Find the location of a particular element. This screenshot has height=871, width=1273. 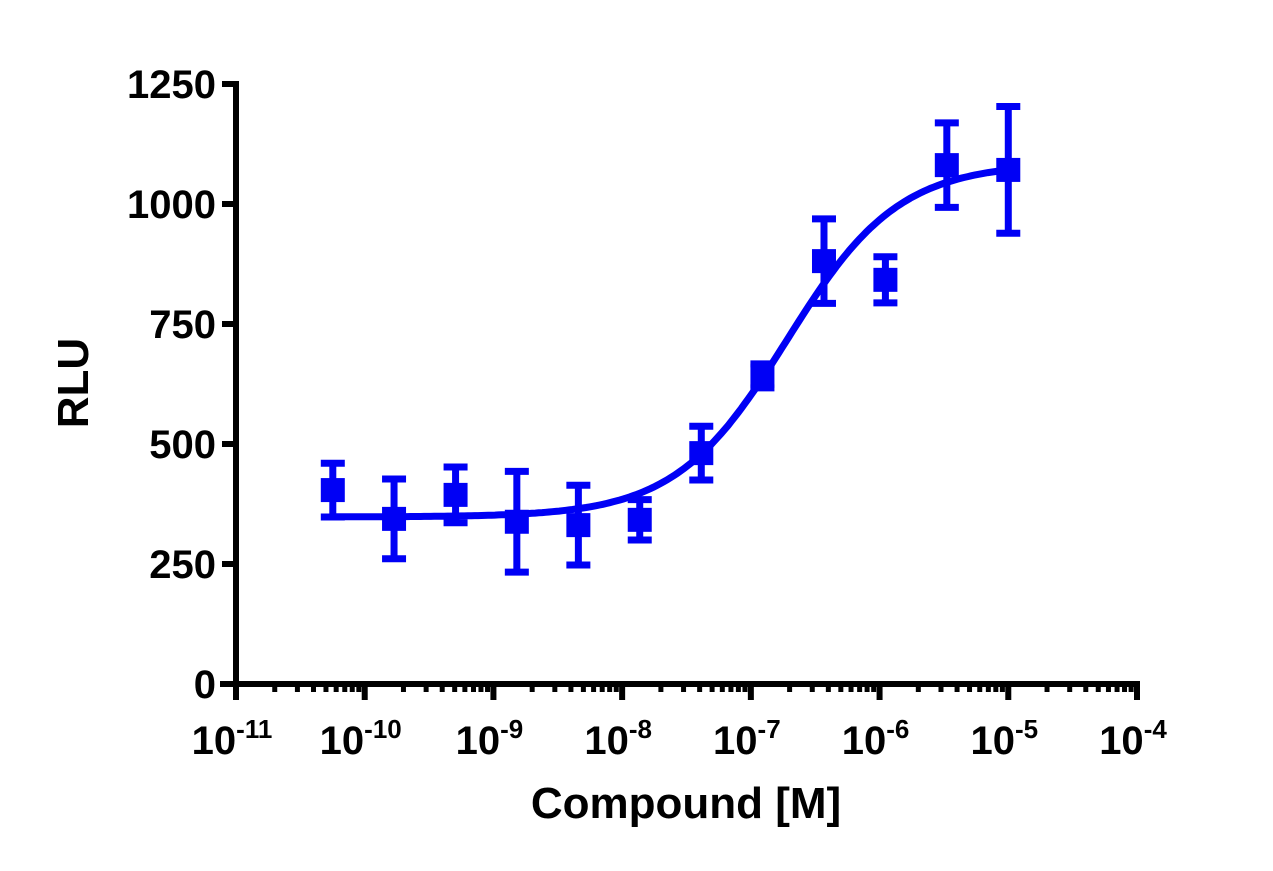

x-tick-label: 10⁻⁶ is located at coordinates (876, 738).